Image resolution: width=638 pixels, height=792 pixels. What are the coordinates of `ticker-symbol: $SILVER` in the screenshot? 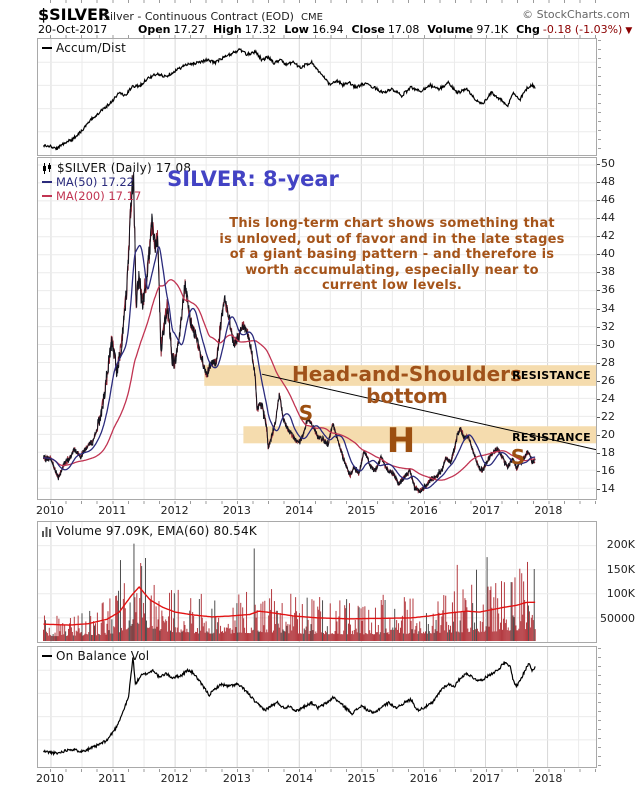 It's located at (74, 14).